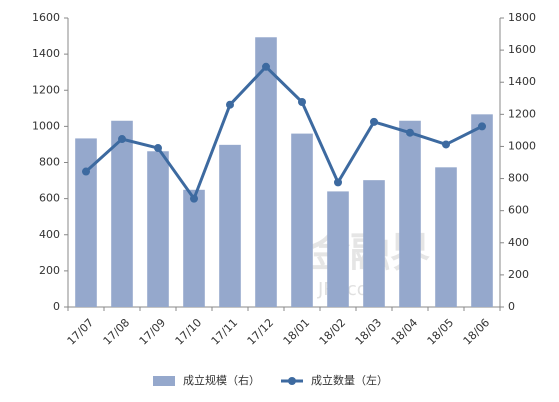 The height and width of the screenshot is (402, 559). What do you see at coordinates (81, 332) in the screenshot?
I see `x-tick-label: 17/07` at bounding box center [81, 332].